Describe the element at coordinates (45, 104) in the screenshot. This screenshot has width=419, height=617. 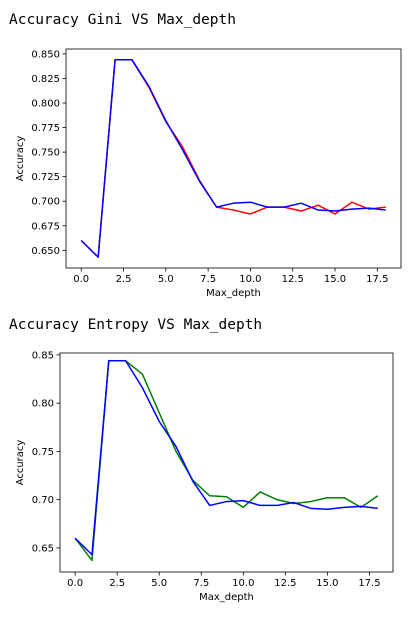
I see `gini-ytick-label: 0.800` at that location.